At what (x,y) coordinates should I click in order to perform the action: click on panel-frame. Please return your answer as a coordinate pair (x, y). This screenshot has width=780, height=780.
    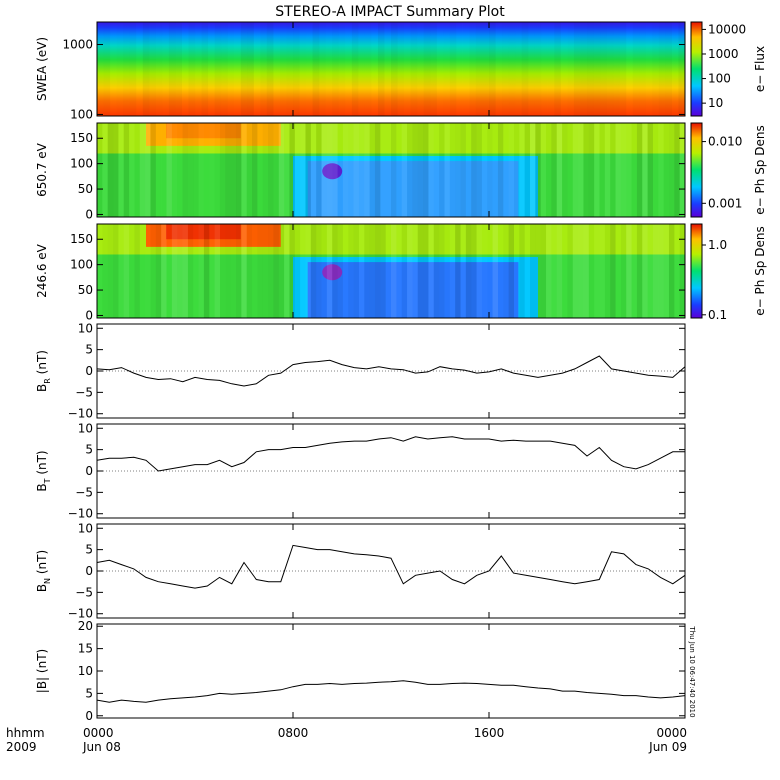
    Looking at the image, I should click on (391, 671).